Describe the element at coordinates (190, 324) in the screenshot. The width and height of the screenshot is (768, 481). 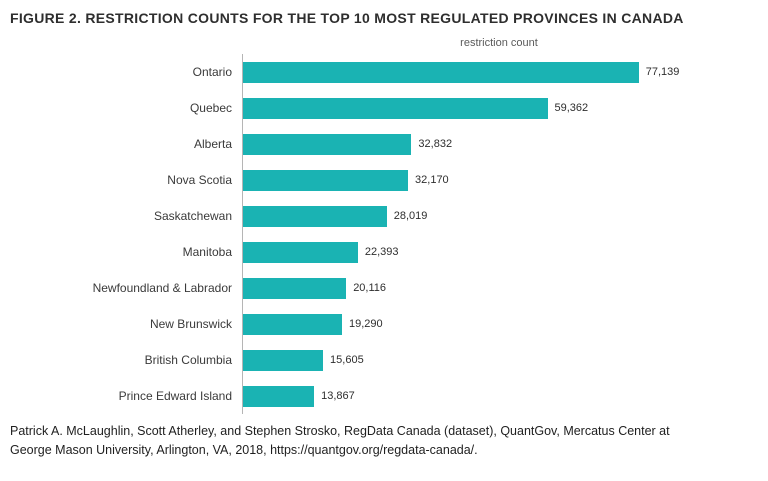
I see `category-label: New Brunswick` at that location.